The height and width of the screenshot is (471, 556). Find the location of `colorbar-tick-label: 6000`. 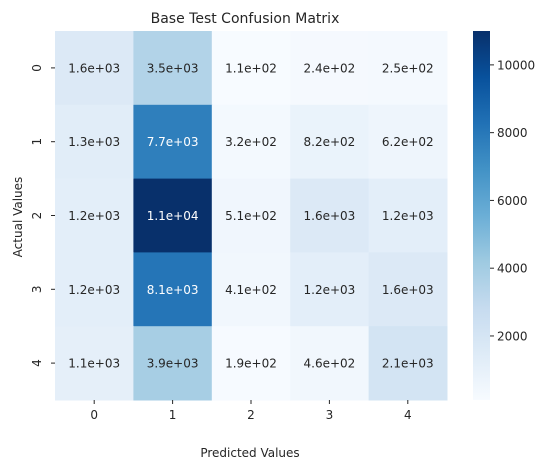

colorbar-tick-label: 6000 is located at coordinates (512, 201).